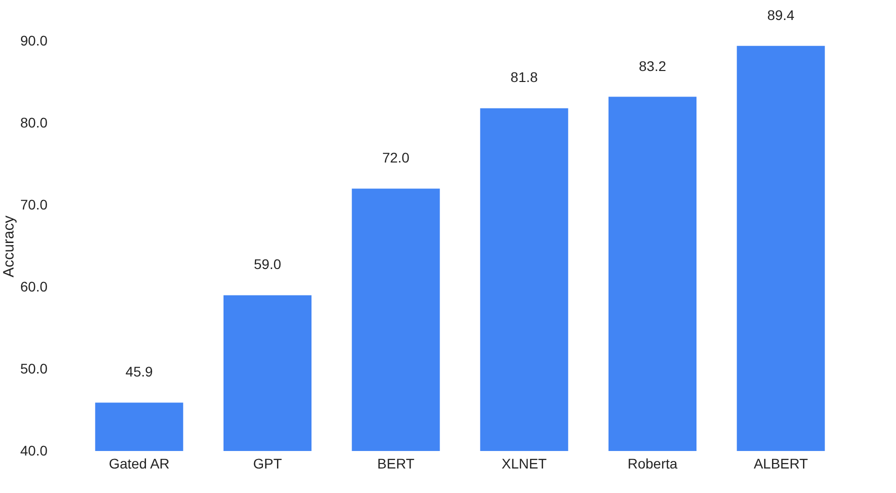 Image resolution: width=896 pixels, height=493 pixels. Describe the element at coordinates (34, 450) in the screenshot. I see `y-tick-label: 40.0` at that location.